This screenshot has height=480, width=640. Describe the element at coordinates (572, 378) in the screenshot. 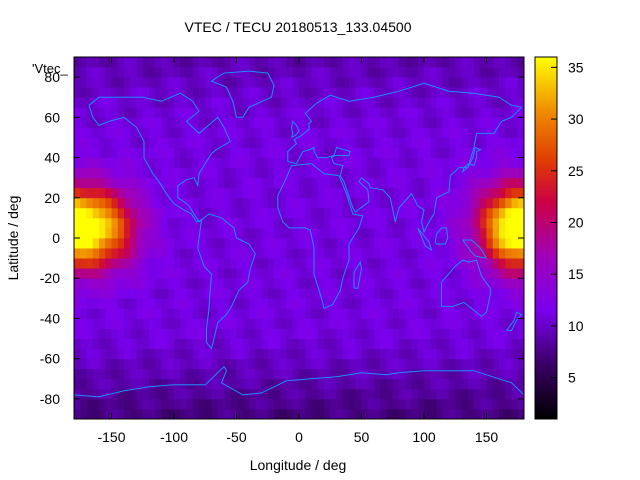

I see `colorbar-tick-label: 5` at that location.